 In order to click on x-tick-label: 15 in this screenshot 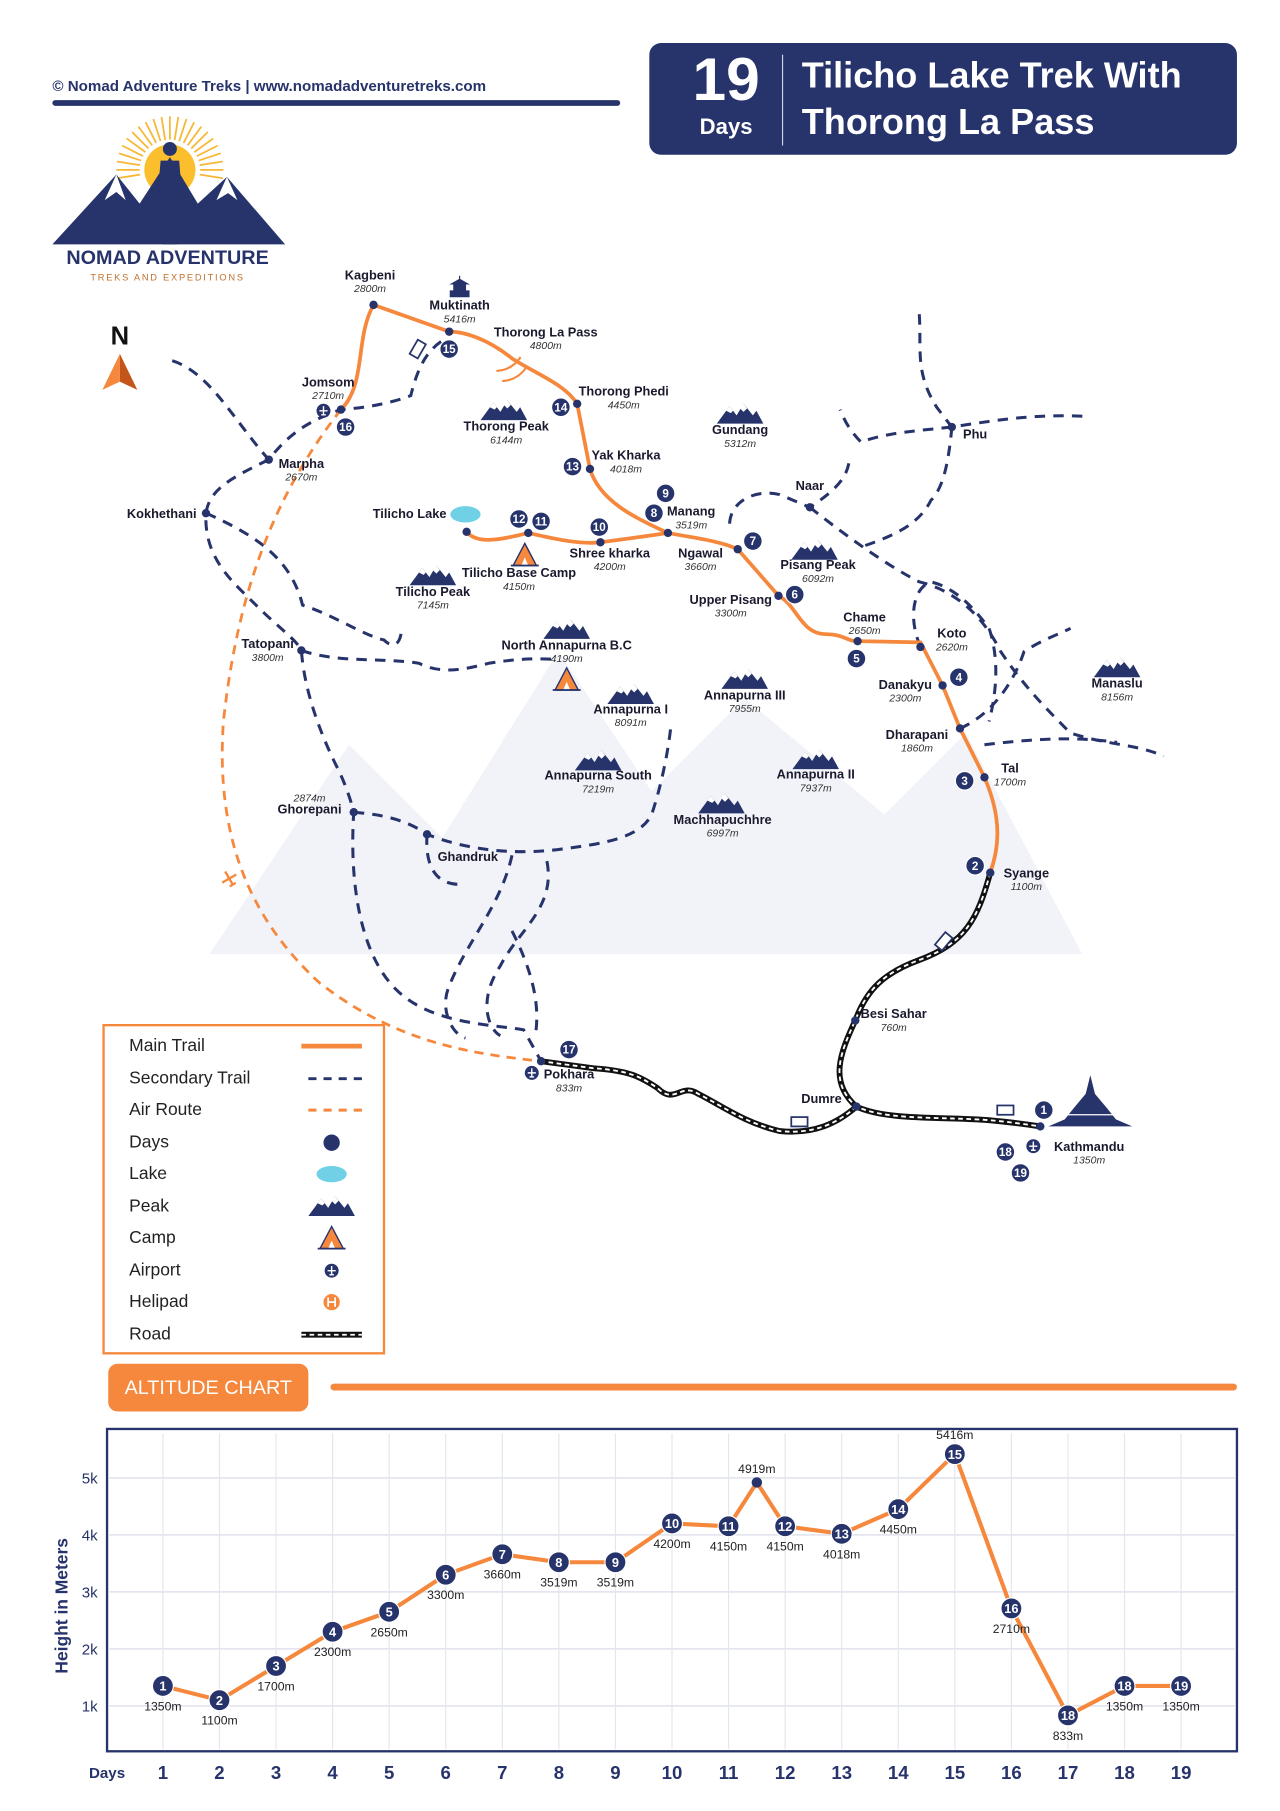, I will do `click(954, 1772)`.